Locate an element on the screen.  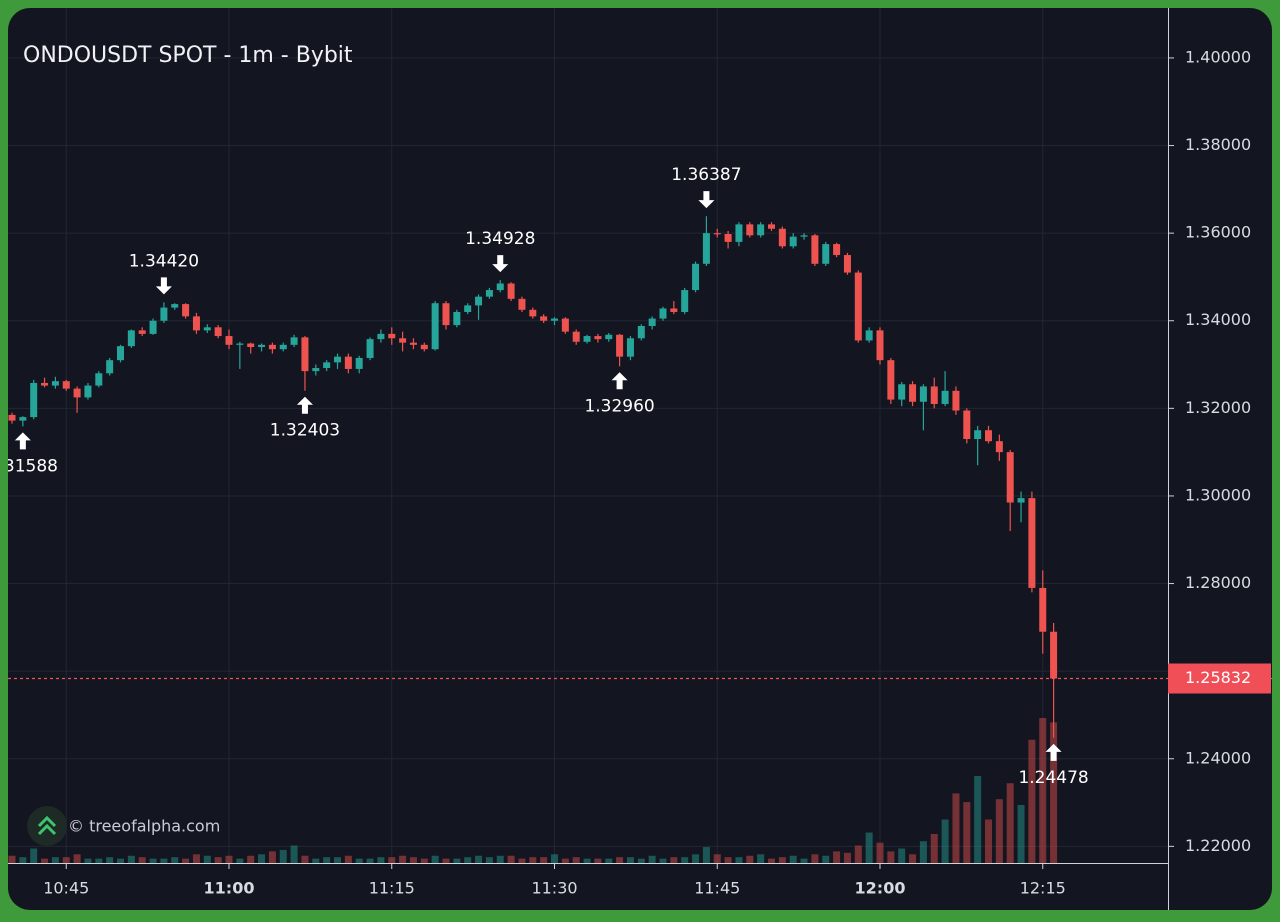
low-marker is located at coordinates (22, 441).